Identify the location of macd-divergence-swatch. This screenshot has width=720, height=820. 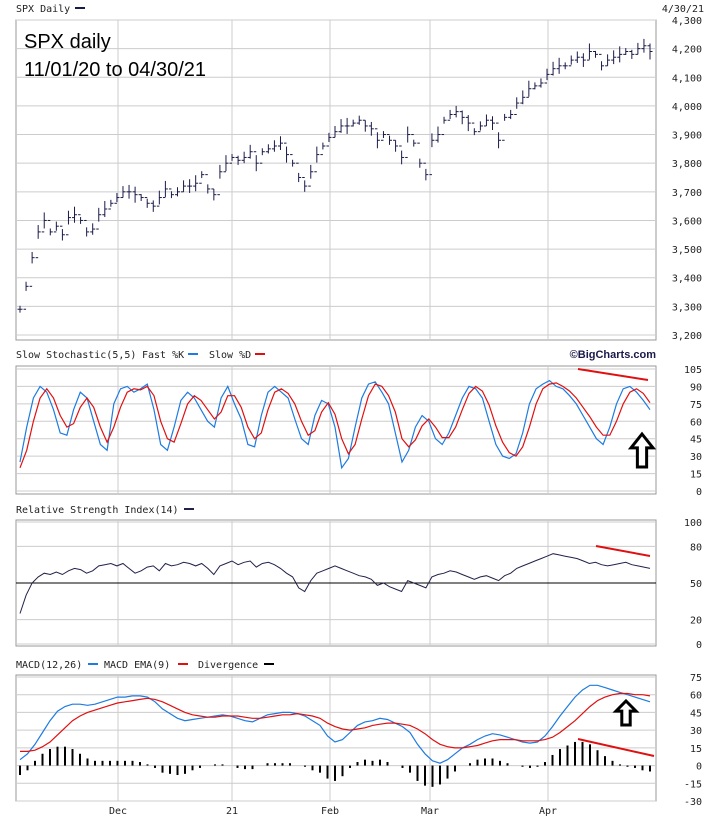
(269, 664).